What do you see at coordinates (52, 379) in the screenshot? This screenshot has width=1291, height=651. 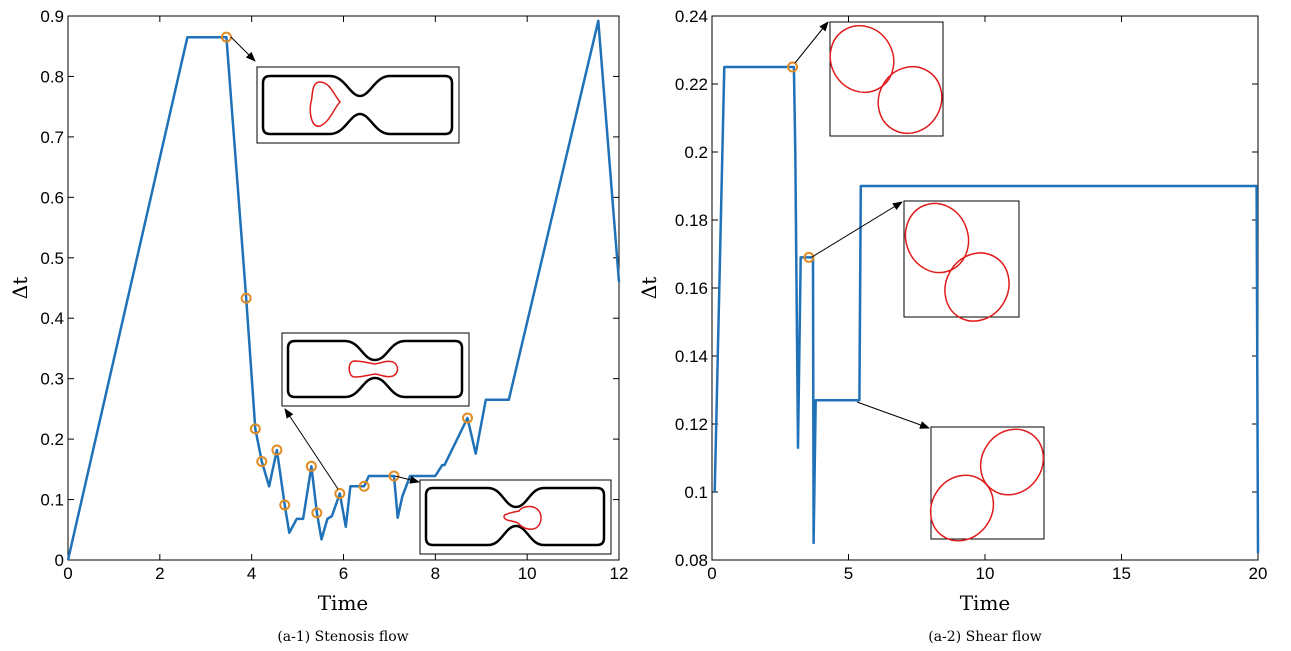 I see `y-tick-label: 0.3` at bounding box center [52, 379].